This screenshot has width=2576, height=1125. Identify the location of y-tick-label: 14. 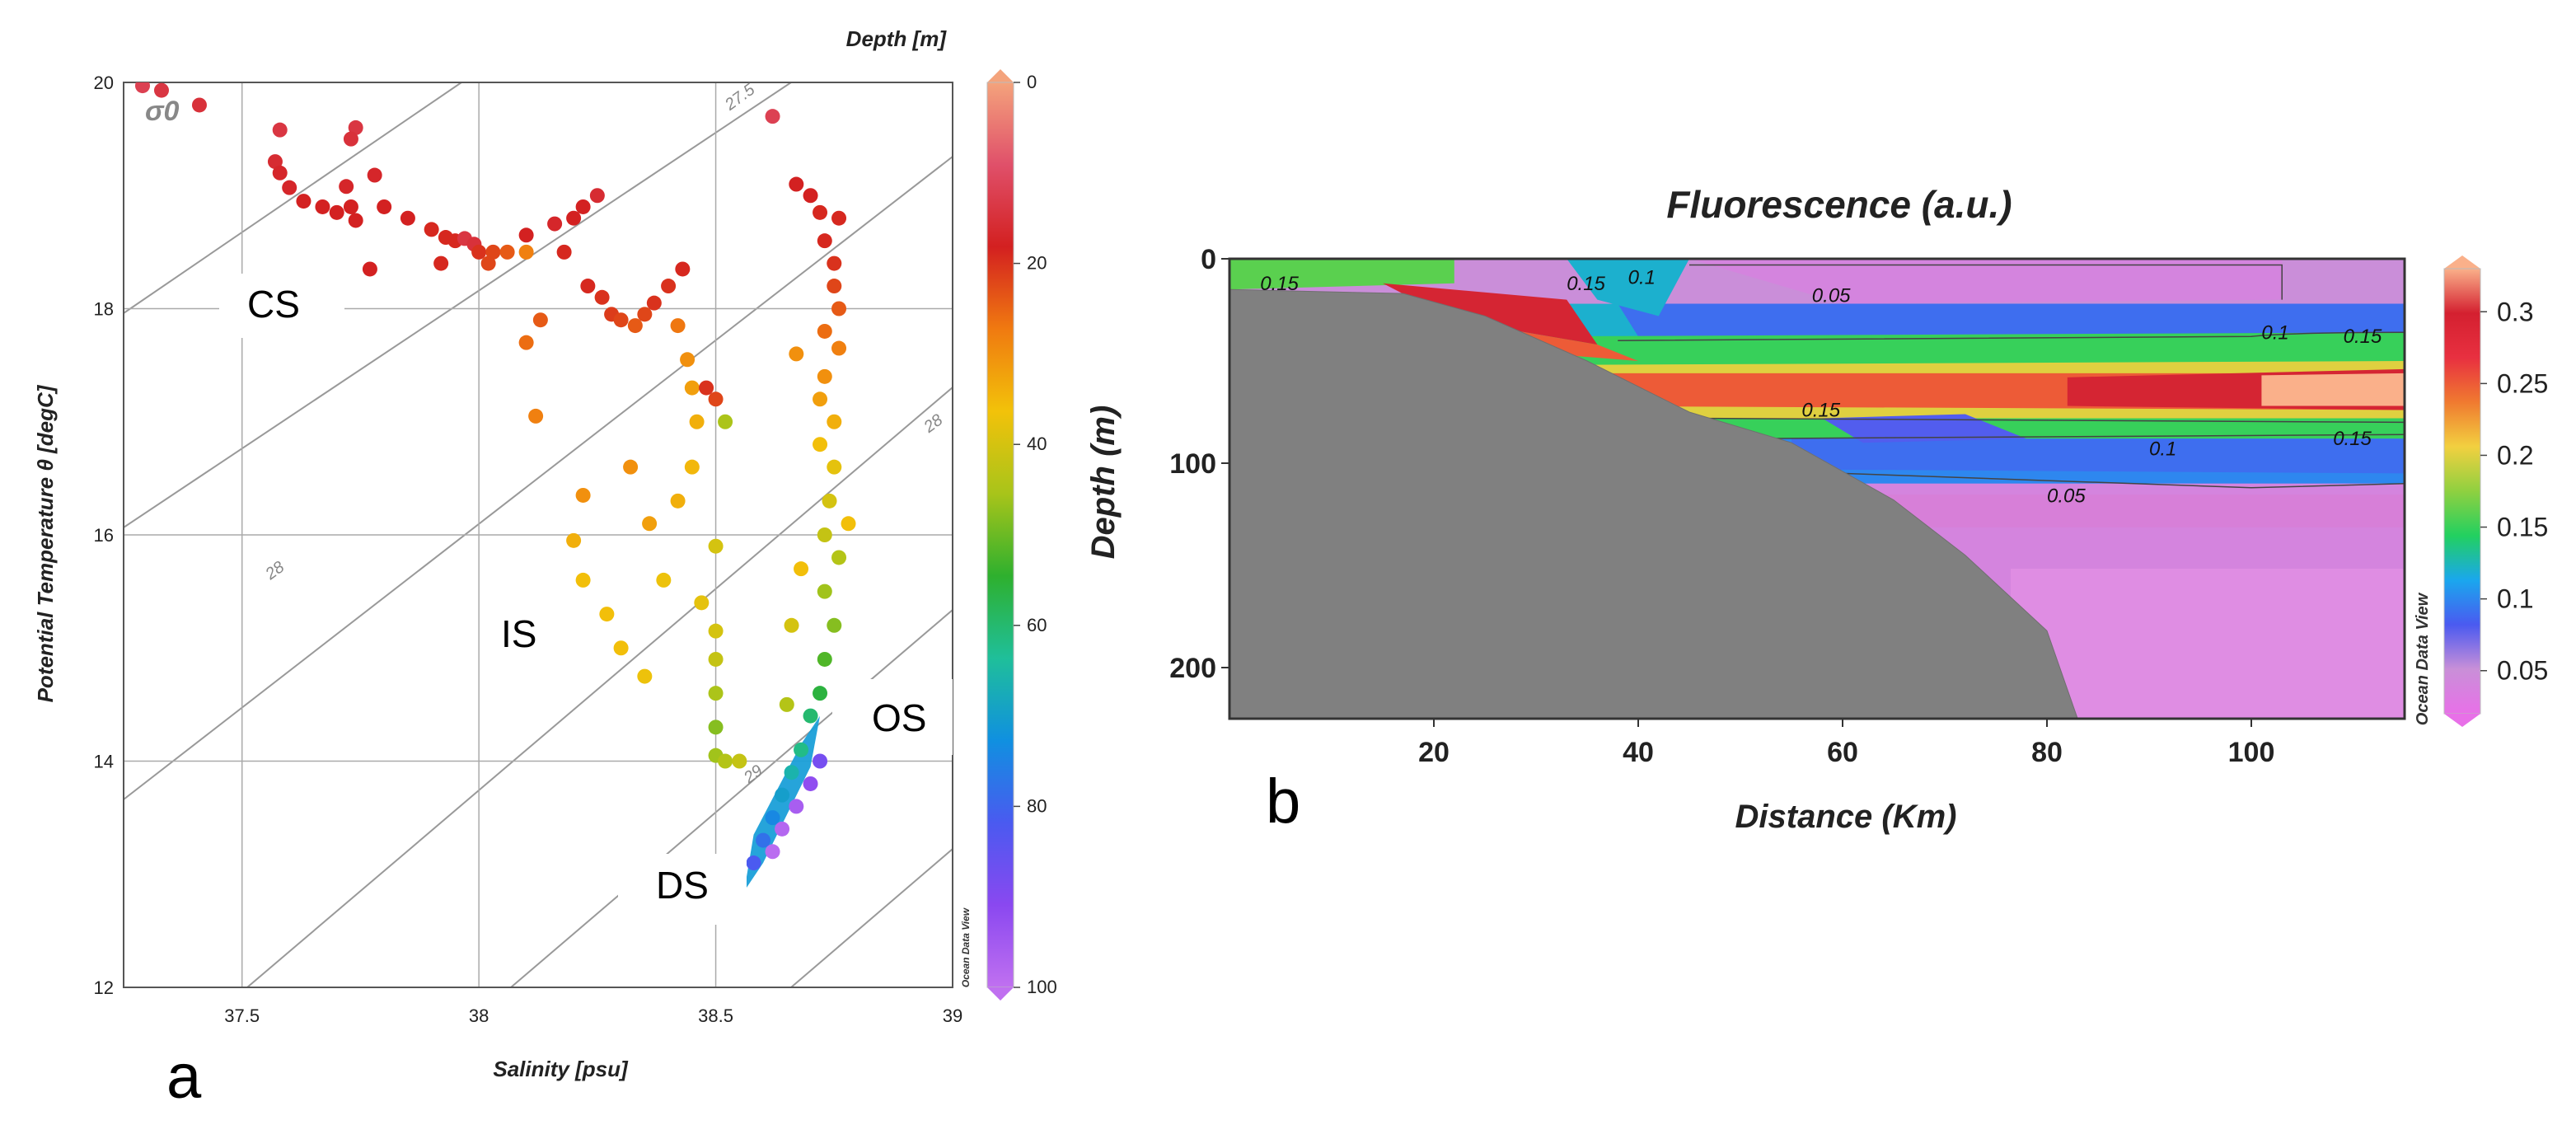
(104, 762).